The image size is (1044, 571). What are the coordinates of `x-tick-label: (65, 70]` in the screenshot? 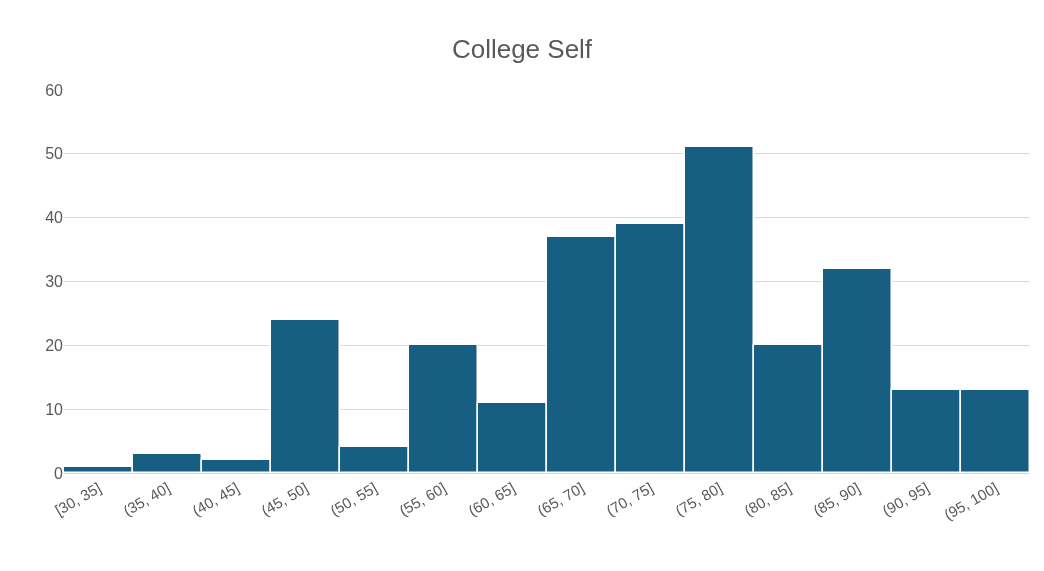 It's located at (560, 499).